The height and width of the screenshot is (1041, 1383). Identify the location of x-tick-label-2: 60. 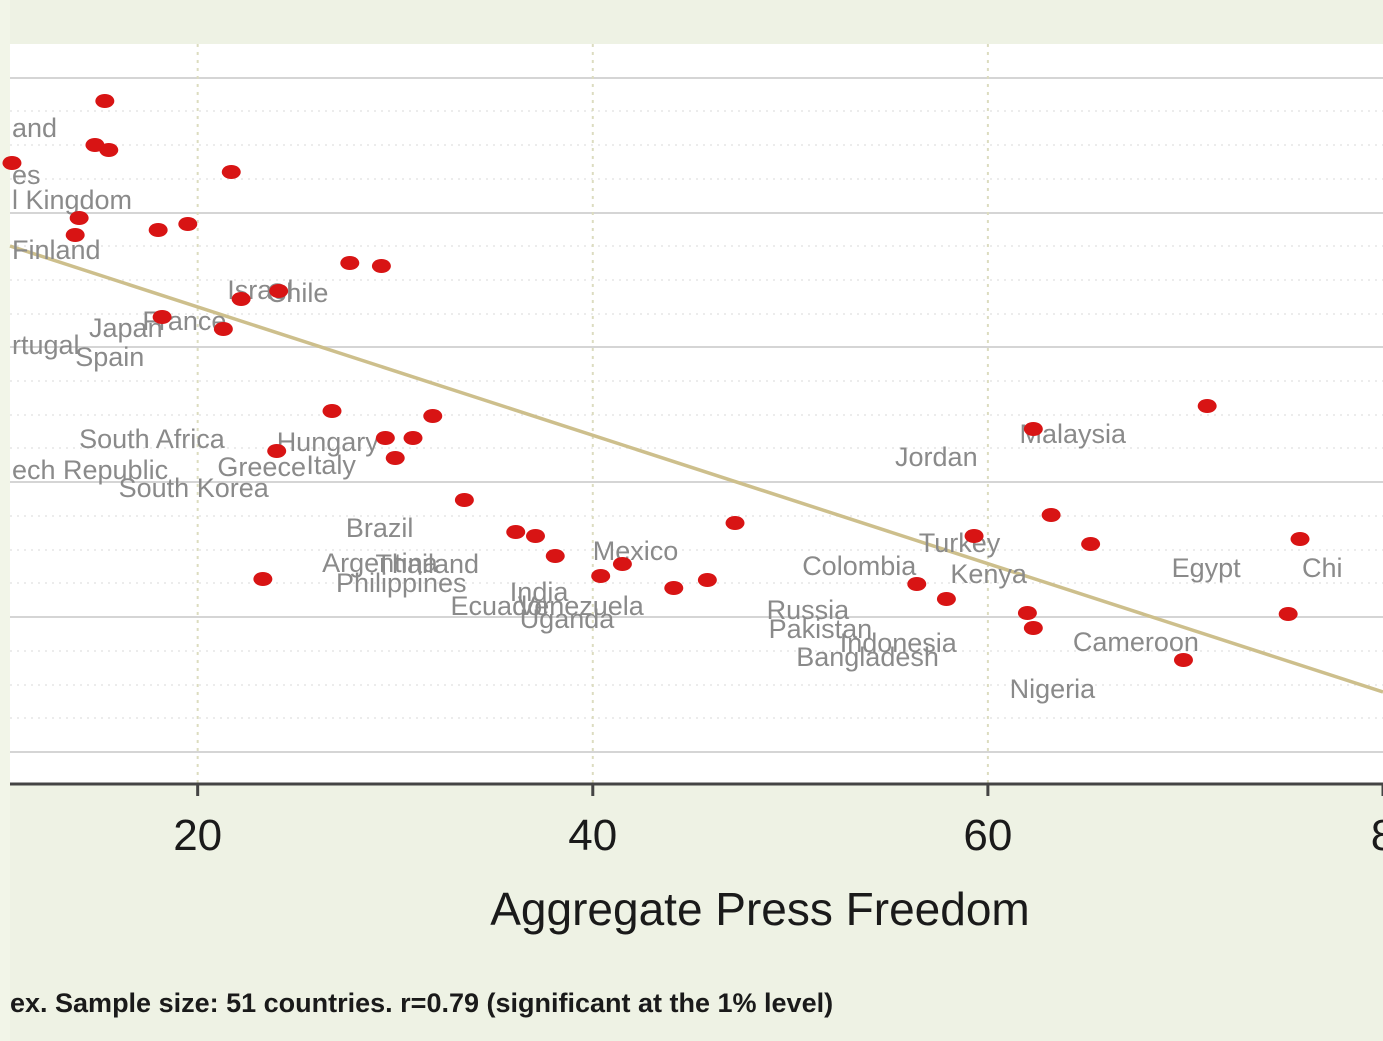
(987, 835).